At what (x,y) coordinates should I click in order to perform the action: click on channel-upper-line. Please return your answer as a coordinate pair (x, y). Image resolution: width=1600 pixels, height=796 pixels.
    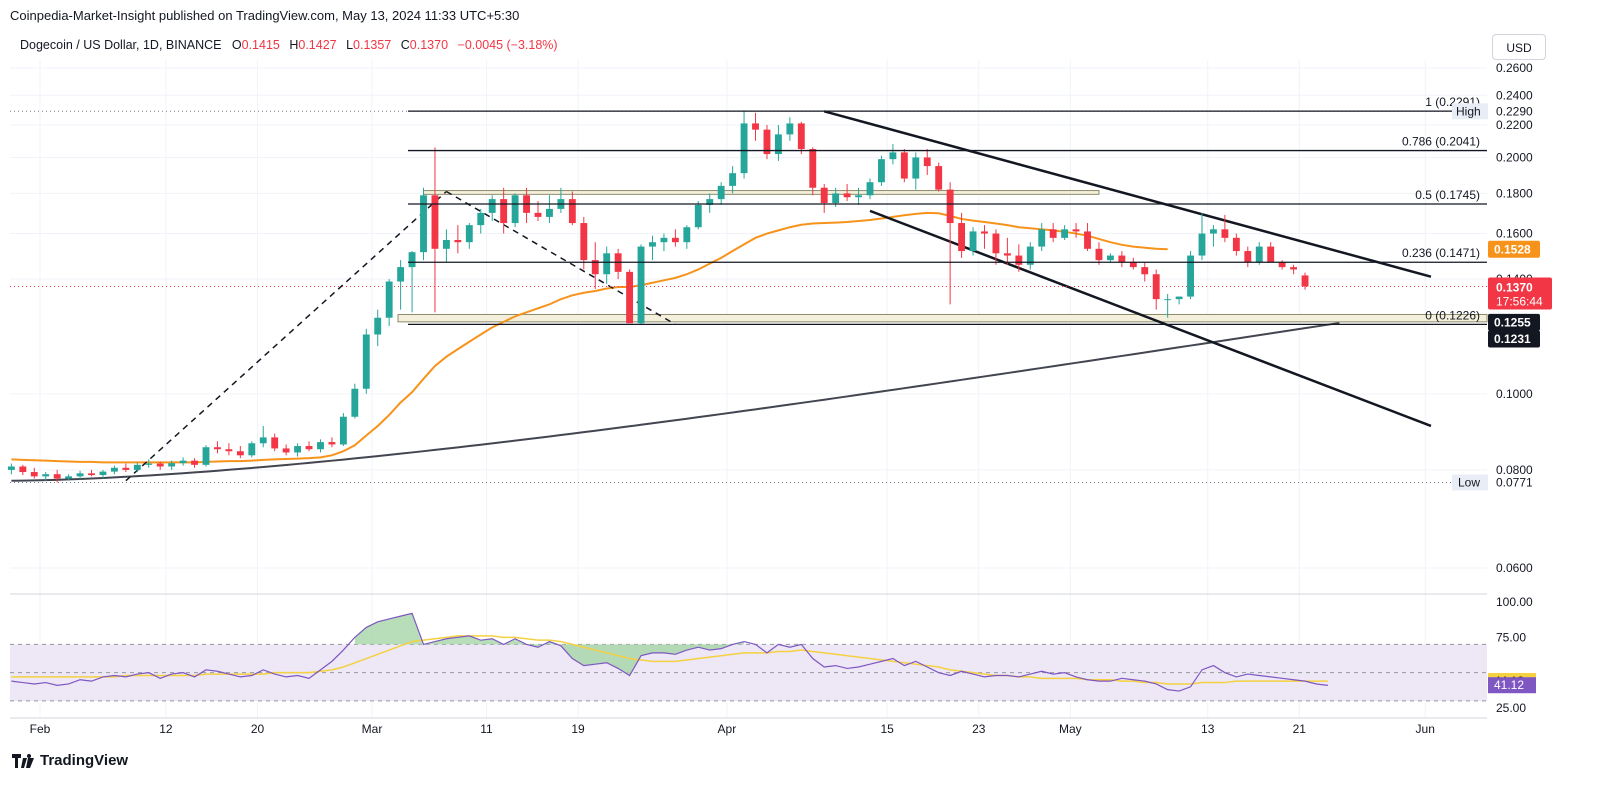
    Looking at the image, I should click on (1127, 194).